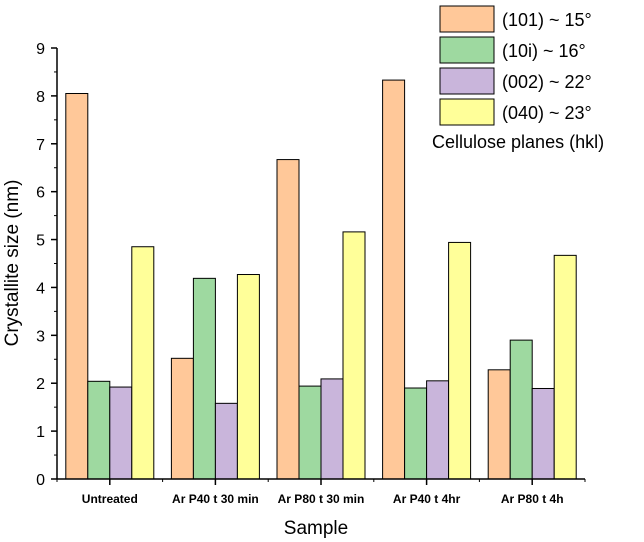  Describe the element at coordinates (40, 97) in the screenshot. I see `y-tick-label: 8` at that location.